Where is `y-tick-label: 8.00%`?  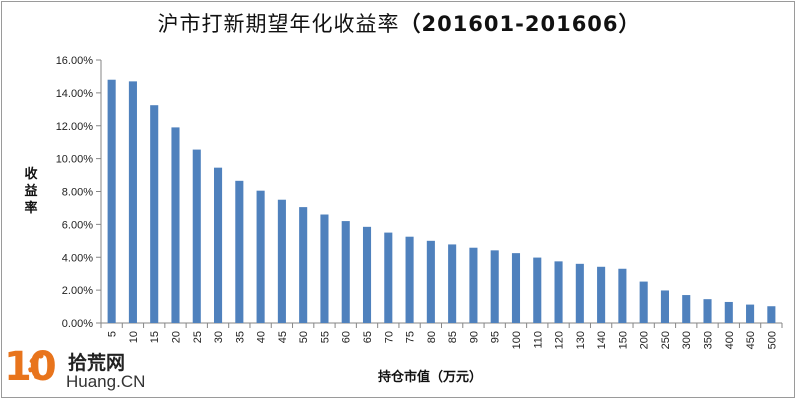 y-tick-label: 8.00% is located at coordinates (77, 193).